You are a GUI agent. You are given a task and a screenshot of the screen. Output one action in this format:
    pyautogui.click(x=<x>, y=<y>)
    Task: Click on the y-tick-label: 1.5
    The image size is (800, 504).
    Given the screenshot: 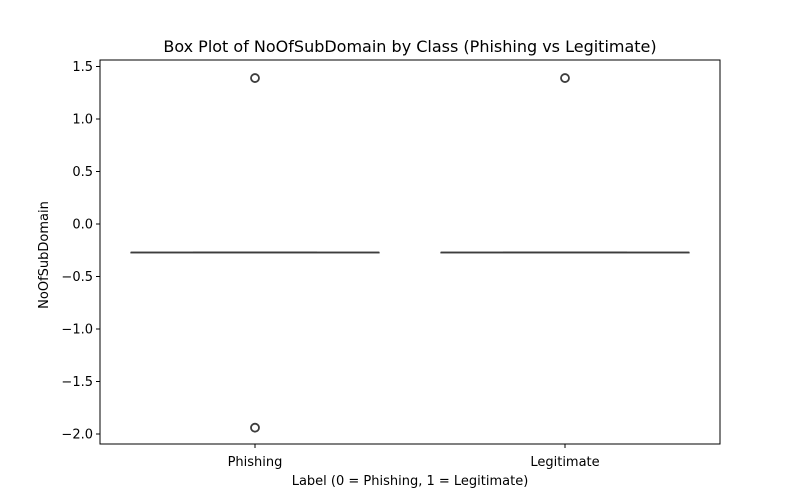 What is the action you would take?
    pyautogui.click(x=82, y=67)
    